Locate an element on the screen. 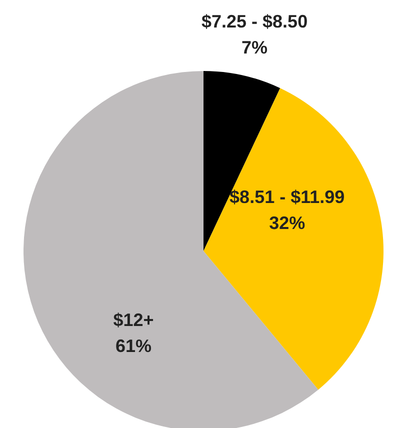  slice-label: $12+ is located at coordinates (133, 320).